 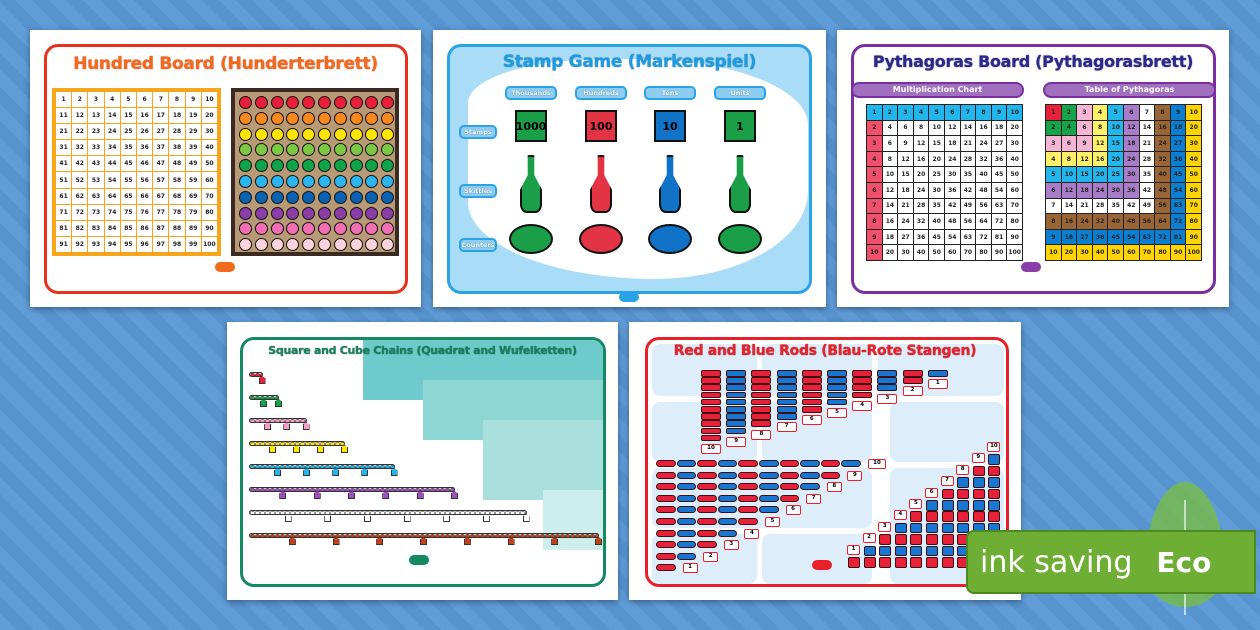 I want to click on grid-cell: 36, so click(x=144, y=148).